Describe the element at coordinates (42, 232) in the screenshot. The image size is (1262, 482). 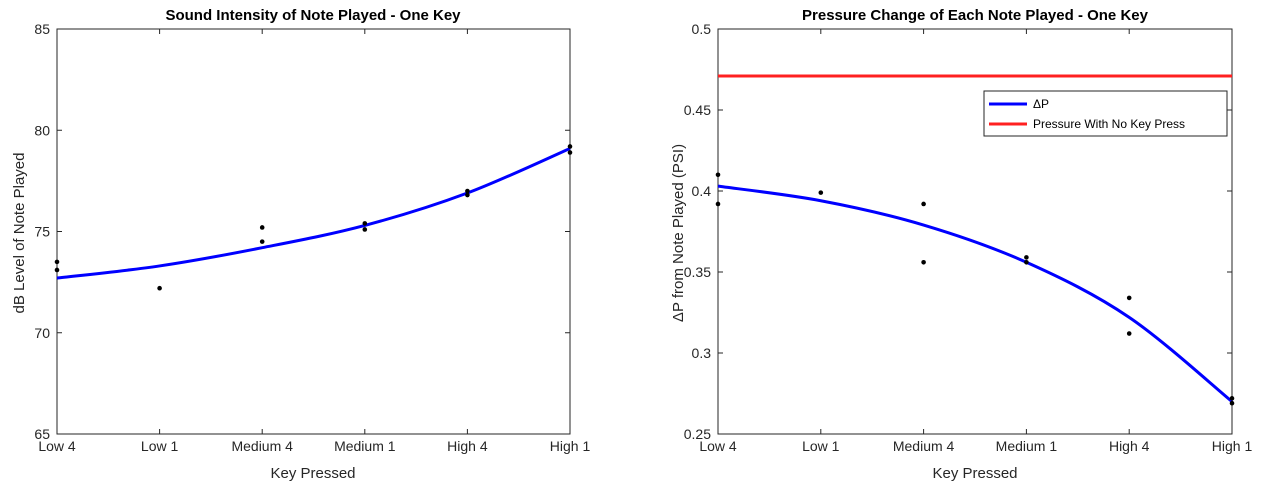
I see `y-tick-label: 75` at that location.